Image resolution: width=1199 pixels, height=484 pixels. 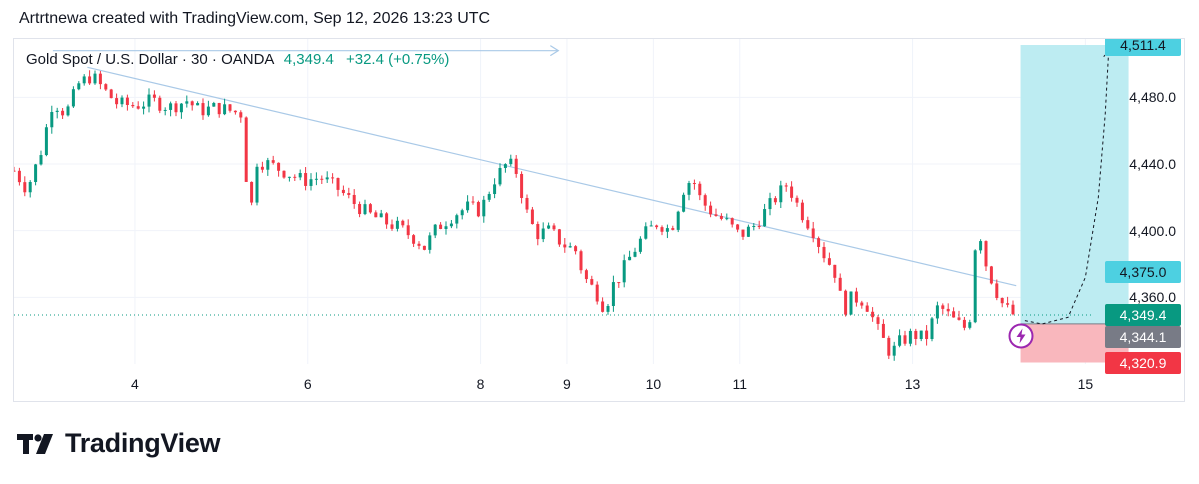 I want to click on price-axis-label: 4,440.0, so click(x=1152, y=164).